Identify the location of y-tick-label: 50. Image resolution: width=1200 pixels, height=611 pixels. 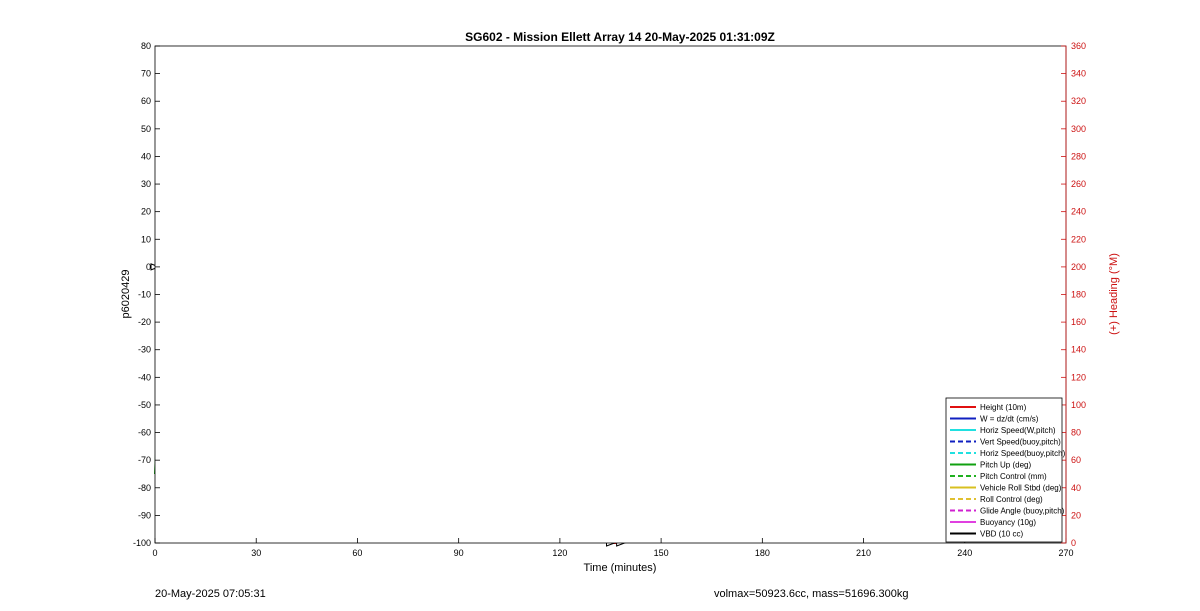
(146, 129).